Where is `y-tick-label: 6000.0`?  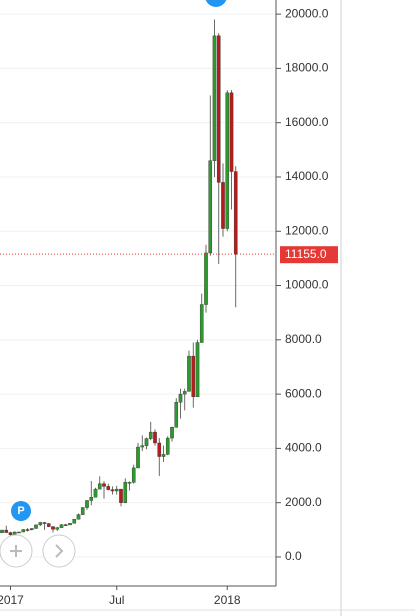 y-tick-label: 6000.0 is located at coordinates (303, 393).